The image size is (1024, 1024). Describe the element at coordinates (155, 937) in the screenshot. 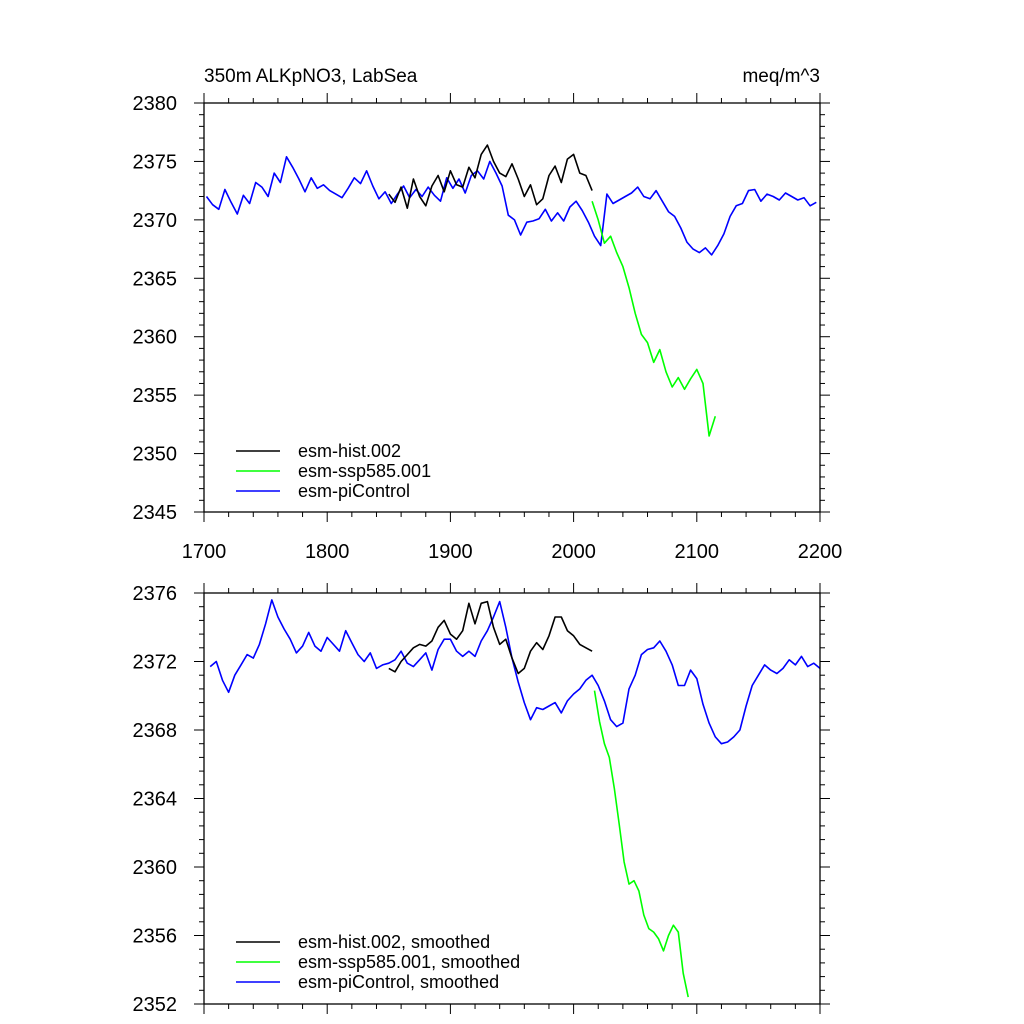

I see `y-tick-label: 2356` at that location.